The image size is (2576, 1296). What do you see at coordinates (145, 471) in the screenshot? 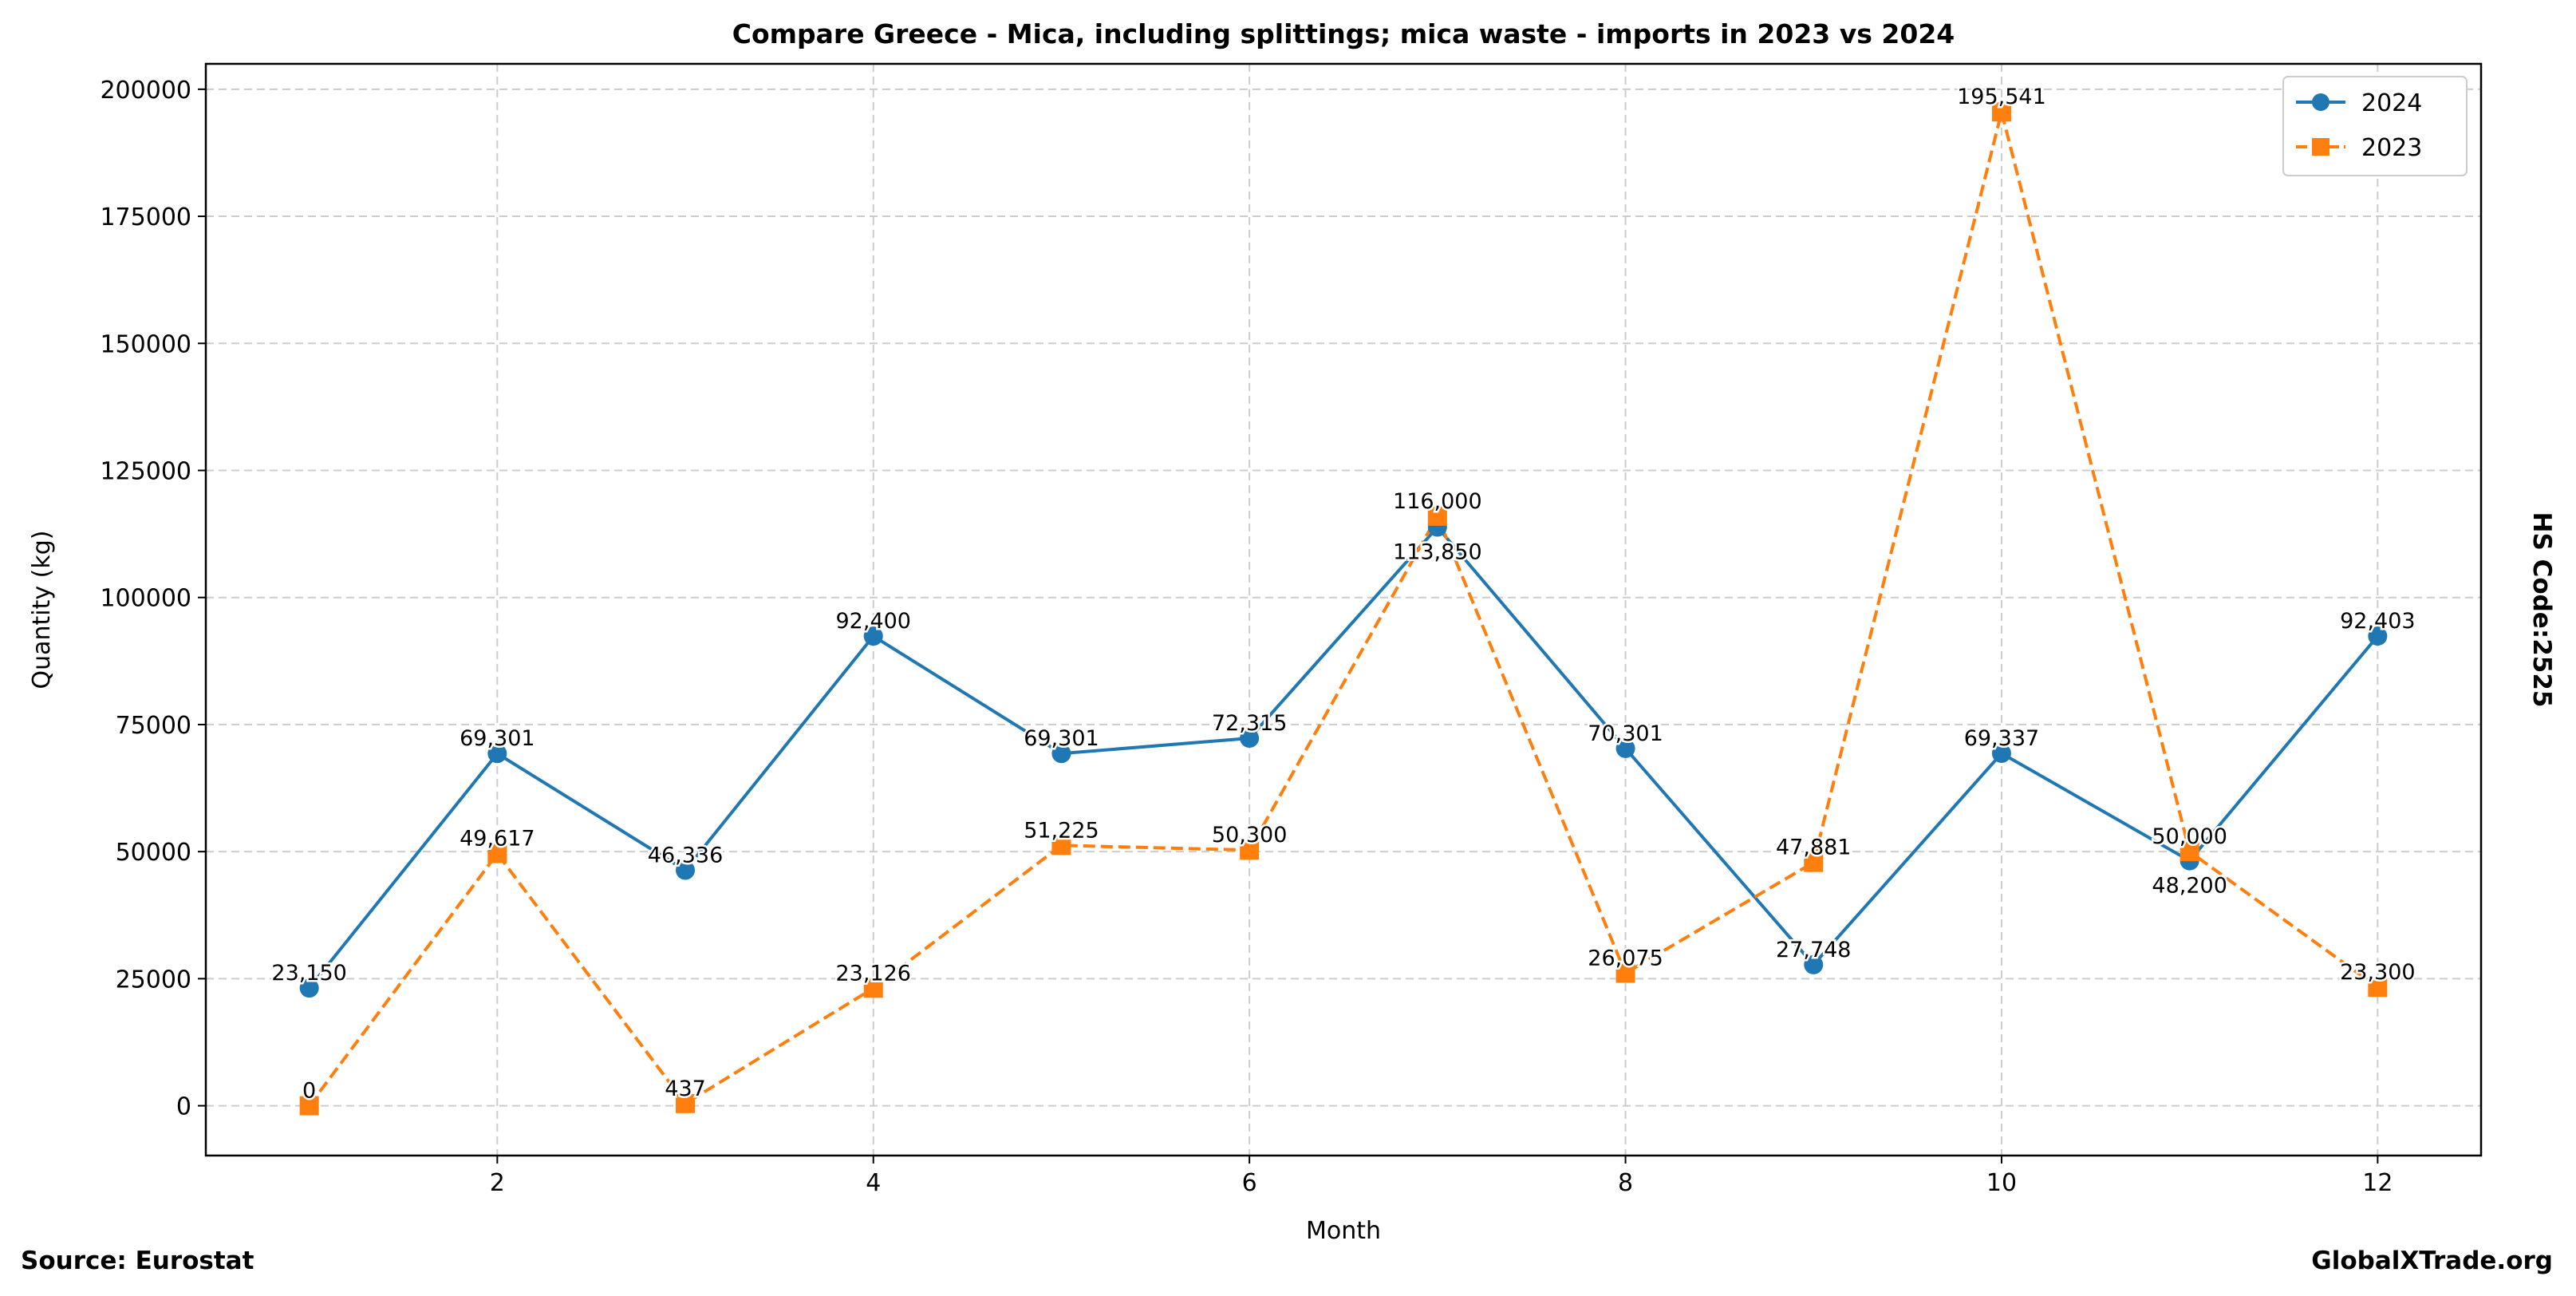
I see `y-tick-label: 125000` at bounding box center [145, 471].